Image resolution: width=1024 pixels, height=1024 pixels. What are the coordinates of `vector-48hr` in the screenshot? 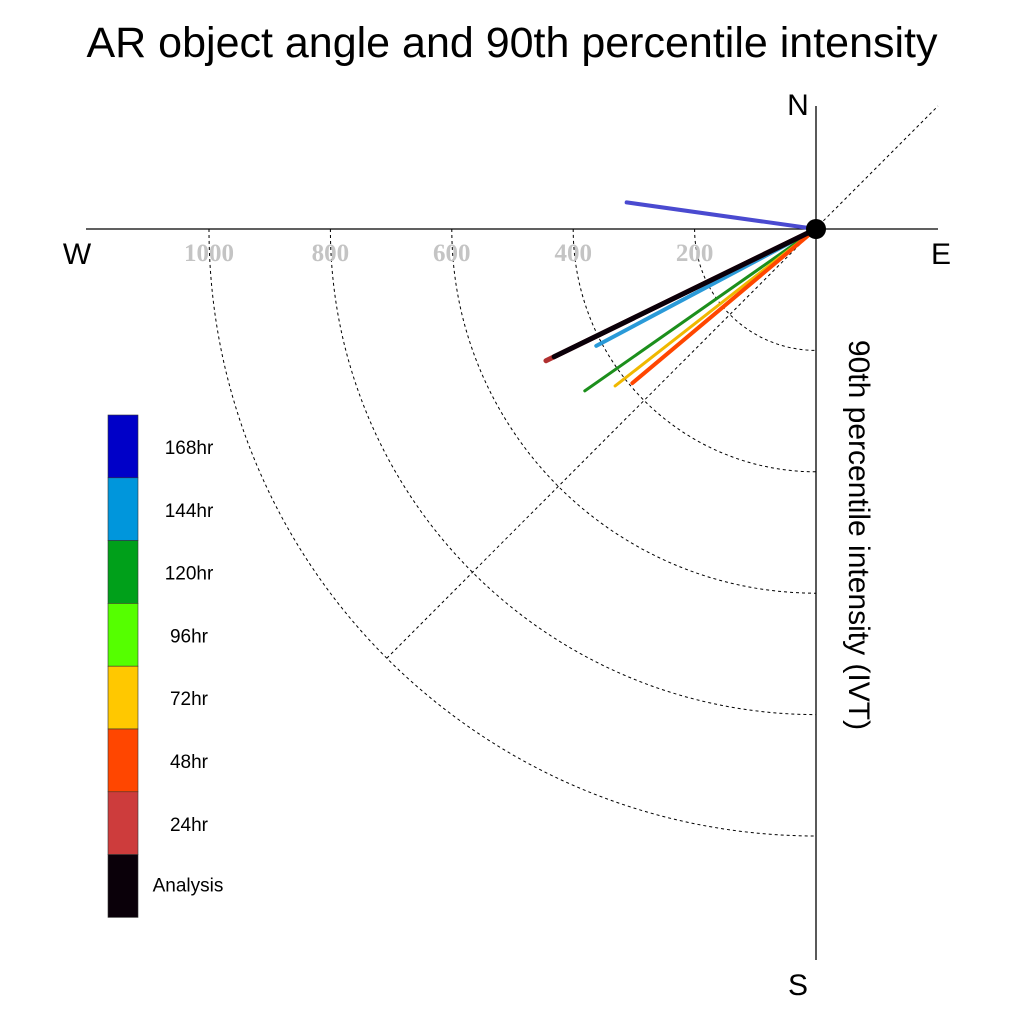 It's located at (724, 306).